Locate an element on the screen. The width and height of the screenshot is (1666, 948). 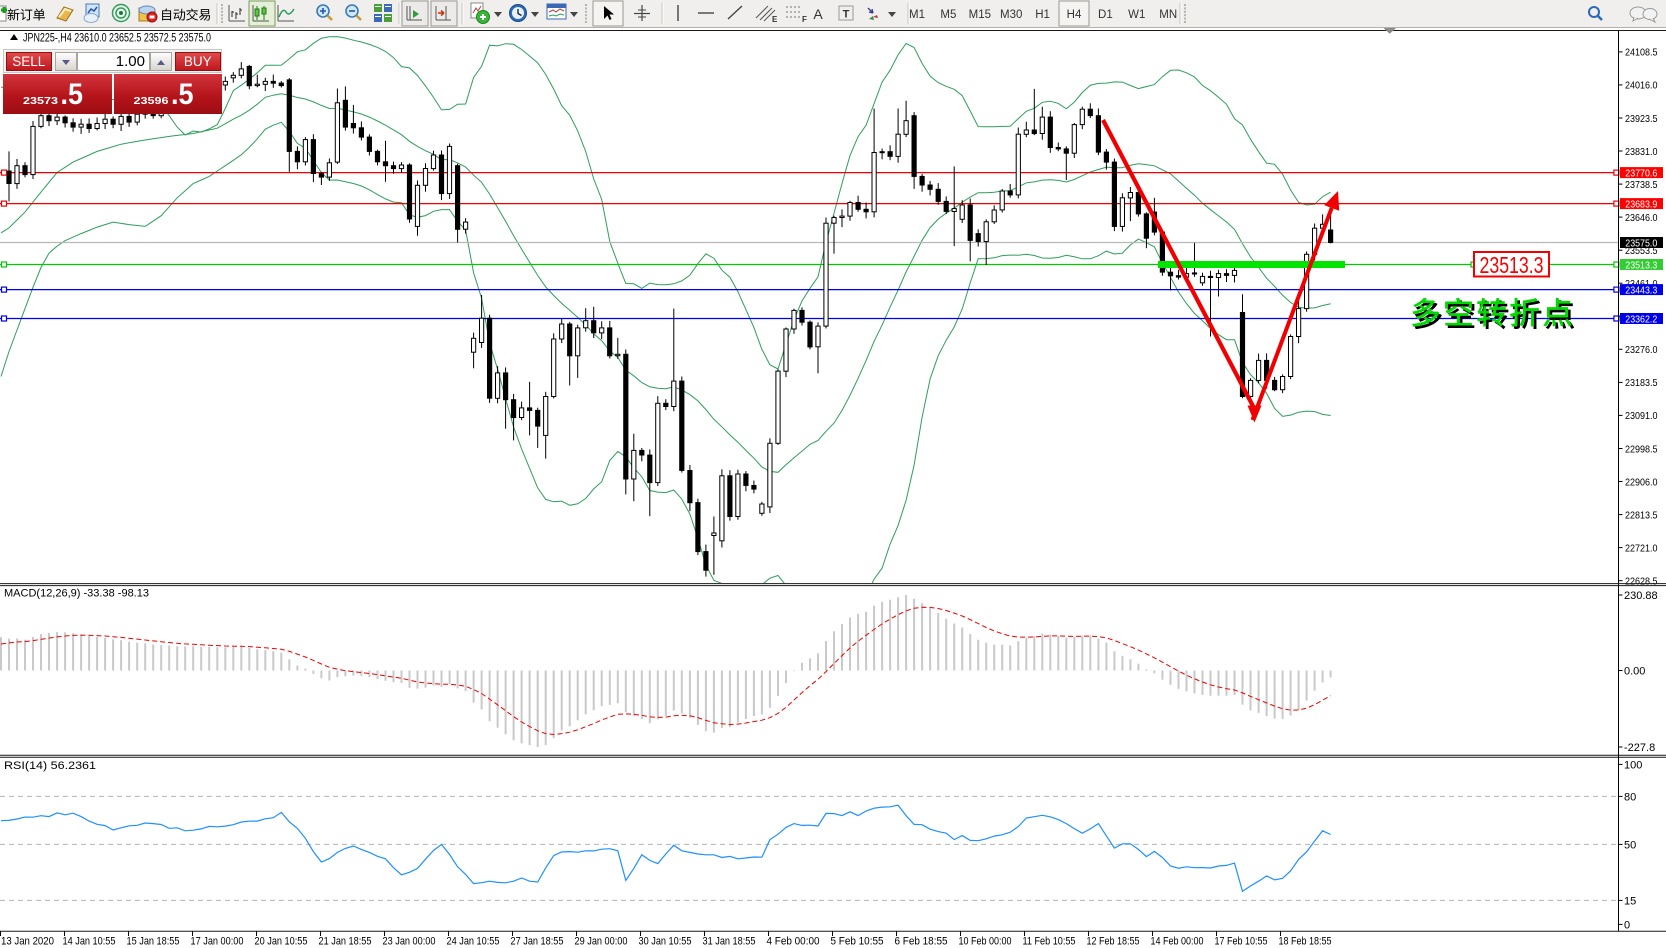
svg-text: 23596 is located at coordinates (151, 101).